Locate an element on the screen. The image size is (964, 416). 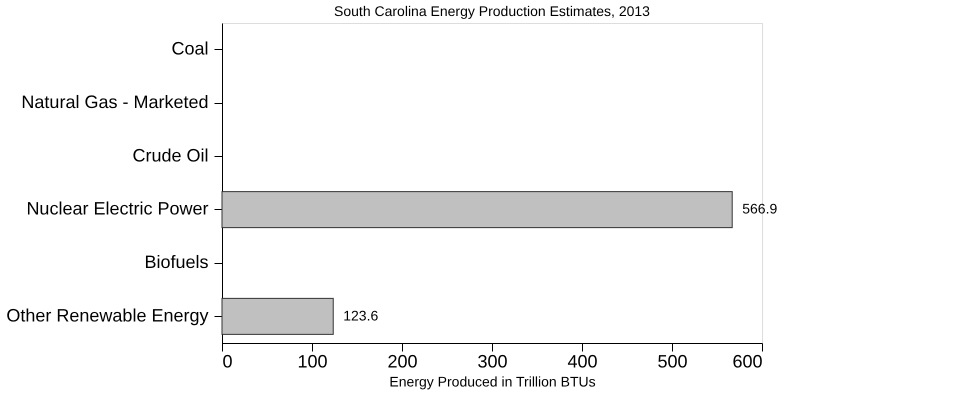
x-tick-label: 600 is located at coordinates (747, 362).